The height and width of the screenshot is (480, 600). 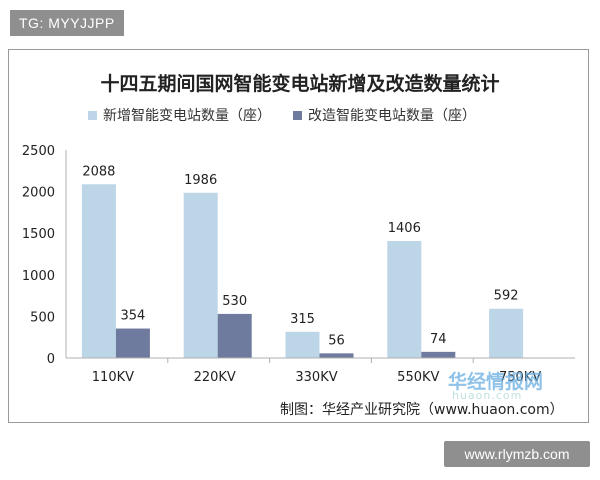 I want to click on y-tick-label: 1000, so click(x=38, y=276).